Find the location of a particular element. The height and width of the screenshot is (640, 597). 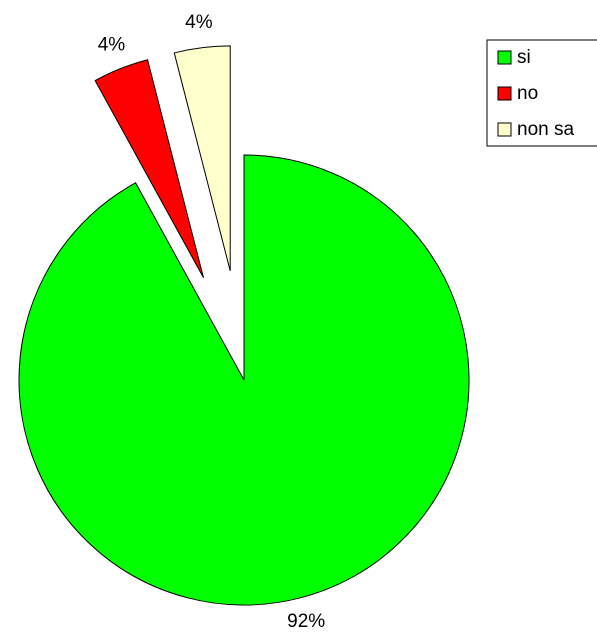

data-label: 92% is located at coordinates (306, 621).